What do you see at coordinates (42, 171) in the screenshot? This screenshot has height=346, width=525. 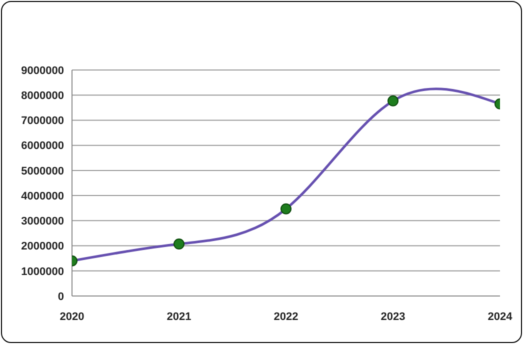 I see `y-tick-label: 5000000` at bounding box center [42, 171].